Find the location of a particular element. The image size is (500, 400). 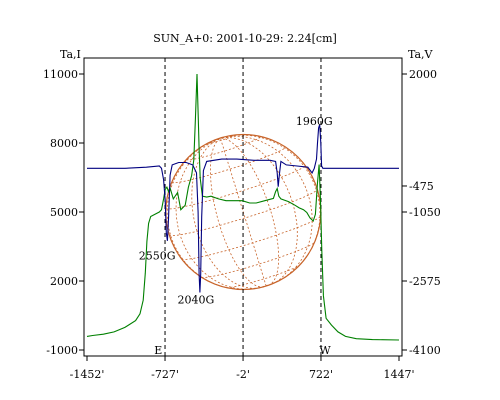

x-tick-label: 1447' is located at coordinates (398, 374).